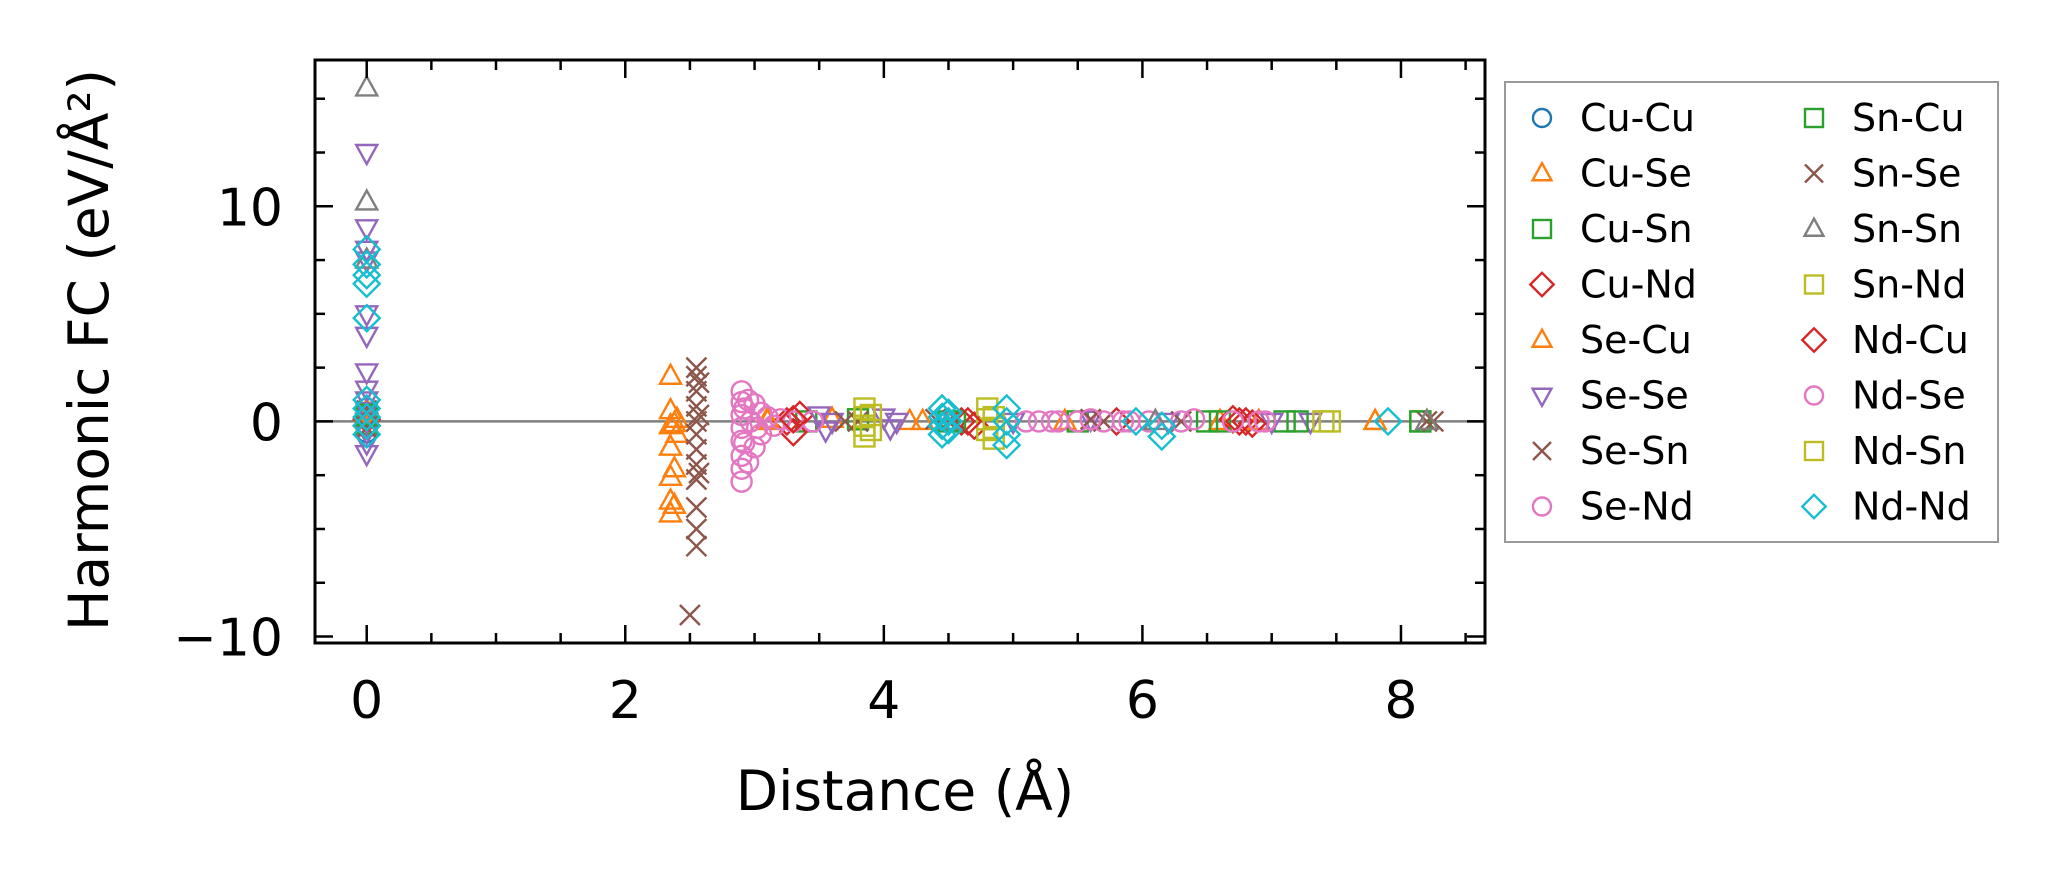 This screenshot has height=883, width=2046. I want to click on y-tick-label: 10, so click(250, 208).